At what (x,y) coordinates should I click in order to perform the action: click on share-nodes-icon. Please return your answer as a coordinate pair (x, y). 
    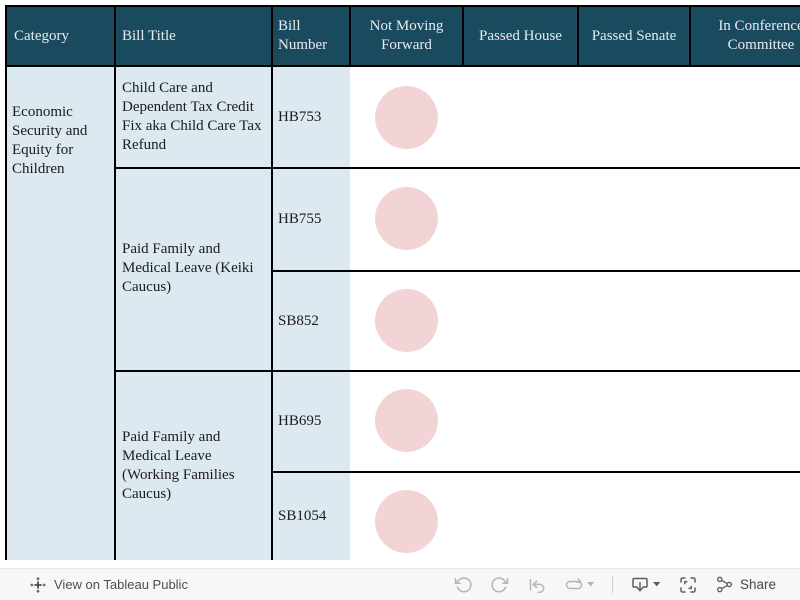
    Looking at the image, I should click on (724, 584).